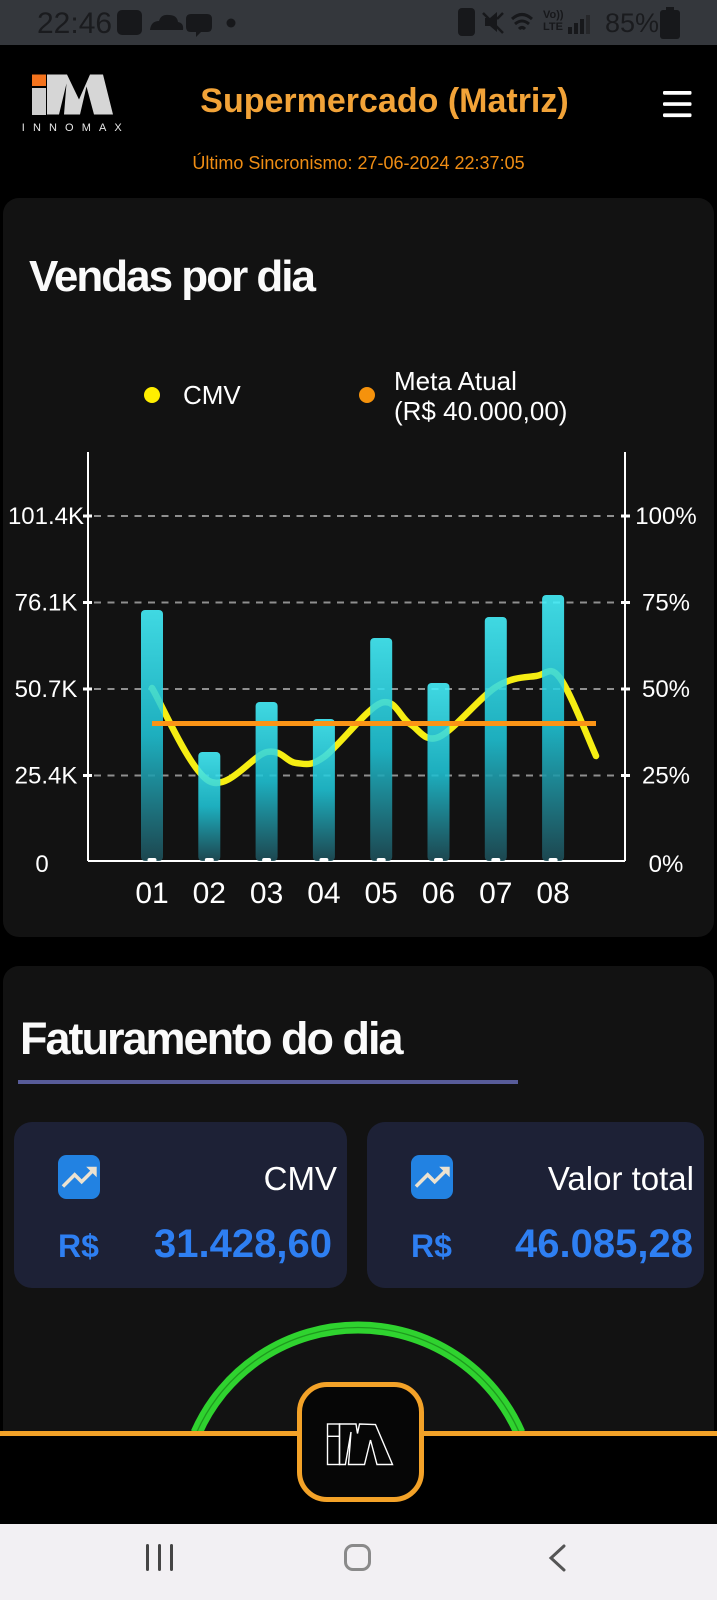 The height and width of the screenshot is (1600, 717). I want to click on svg-text: 04, so click(323, 893).